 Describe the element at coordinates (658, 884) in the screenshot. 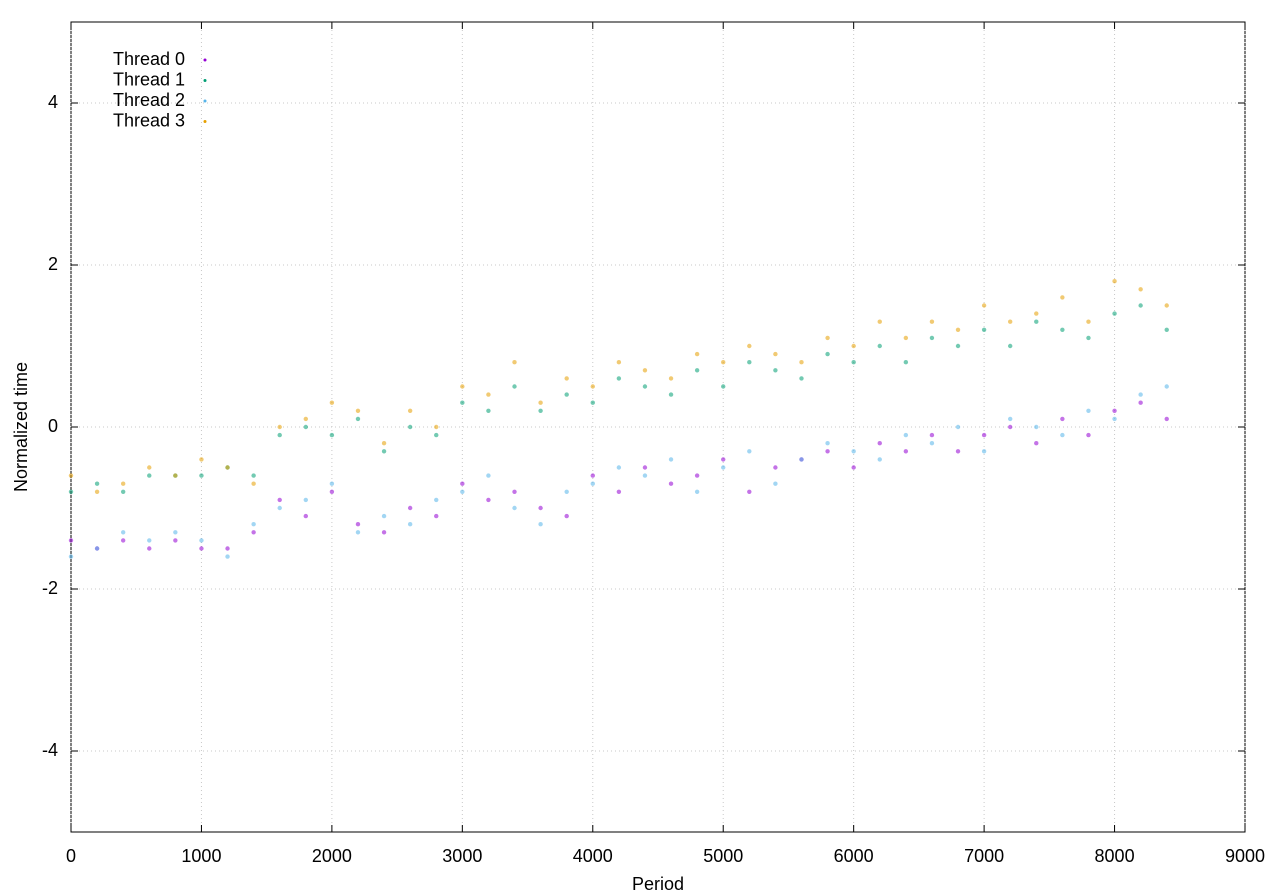

I see `x-axis-label: Period` at that location.